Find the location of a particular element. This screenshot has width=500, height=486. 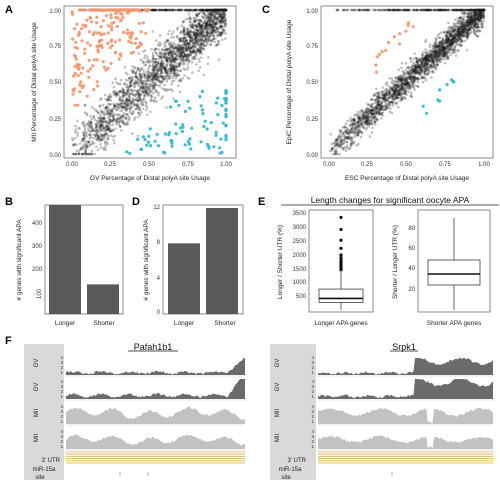

scatter-a-xtick: 0.00 is located at coordinates (72, 165).